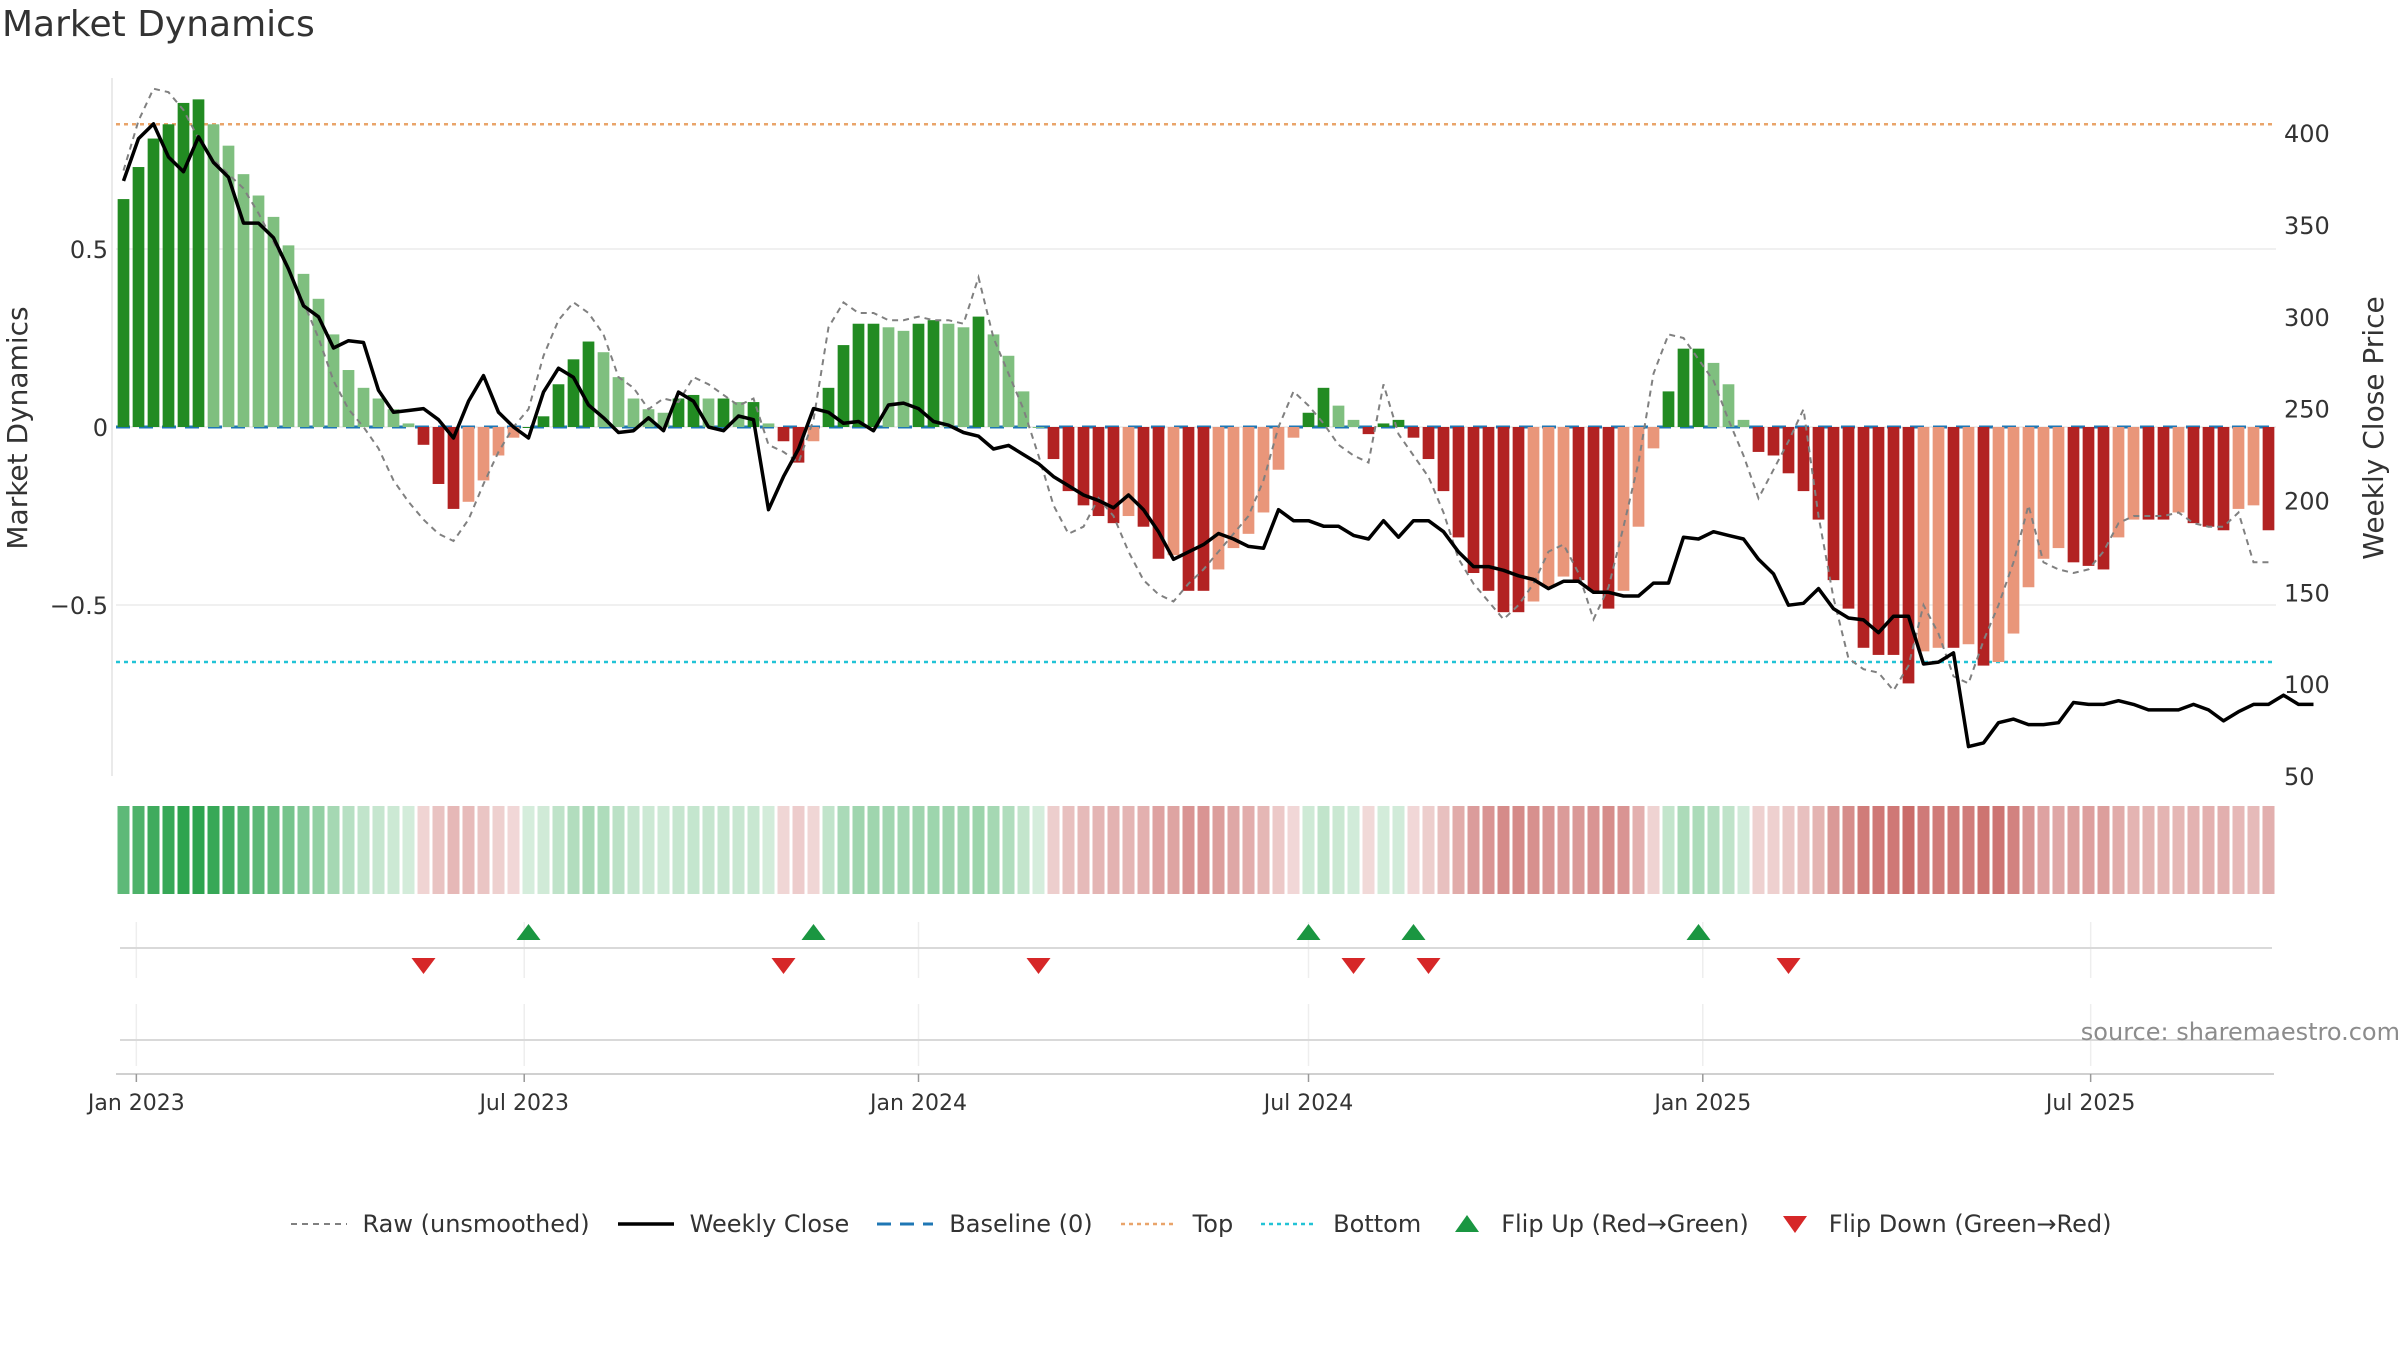  What do you see at coordinates (1213, 1224) in the screenshot?
I see `legend-top-label: Top` at bounding box center [1213, 1224].